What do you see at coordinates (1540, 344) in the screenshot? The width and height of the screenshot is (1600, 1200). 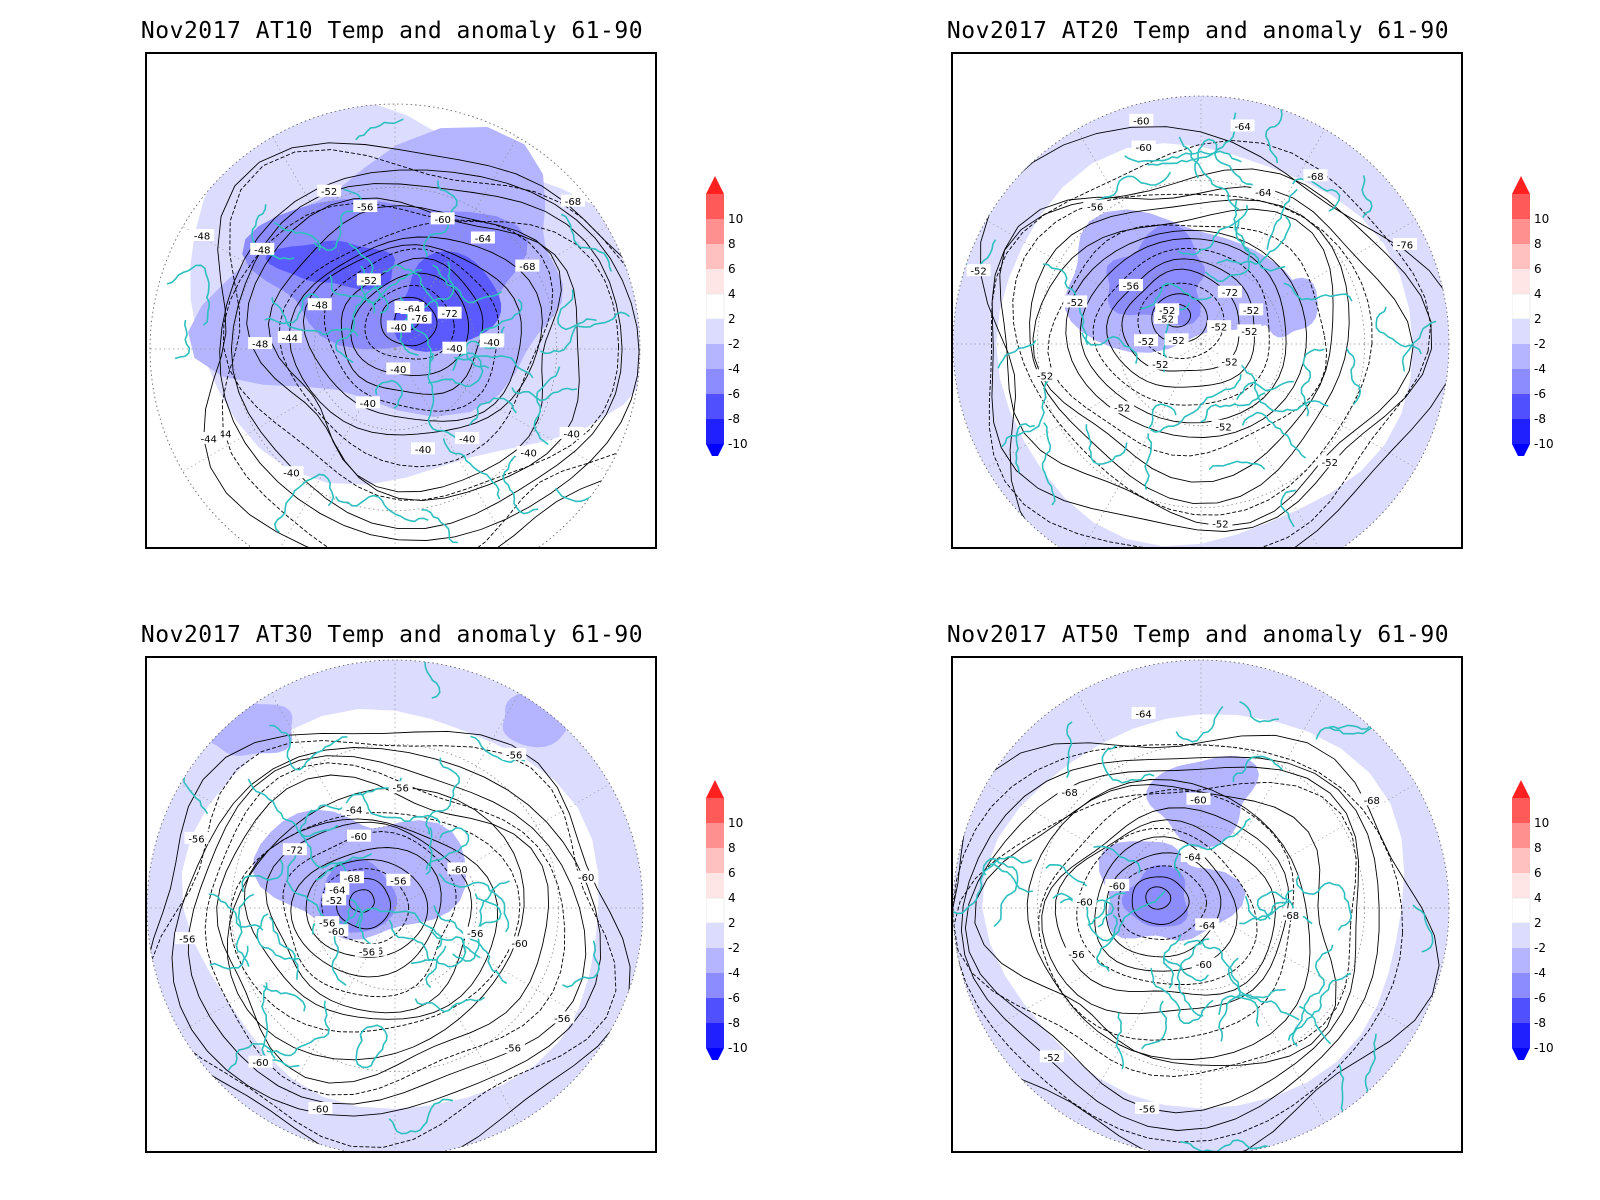 I see `colorbar-label: -2` at bounding box center [1540, 344].